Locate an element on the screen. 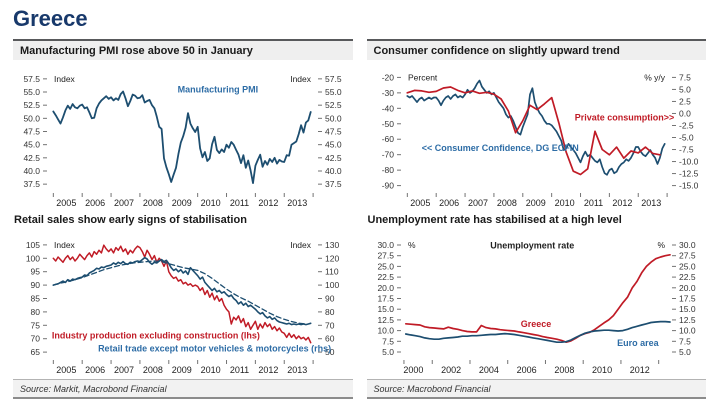  svg-text: 2004 is located at coordinates (488, 370).